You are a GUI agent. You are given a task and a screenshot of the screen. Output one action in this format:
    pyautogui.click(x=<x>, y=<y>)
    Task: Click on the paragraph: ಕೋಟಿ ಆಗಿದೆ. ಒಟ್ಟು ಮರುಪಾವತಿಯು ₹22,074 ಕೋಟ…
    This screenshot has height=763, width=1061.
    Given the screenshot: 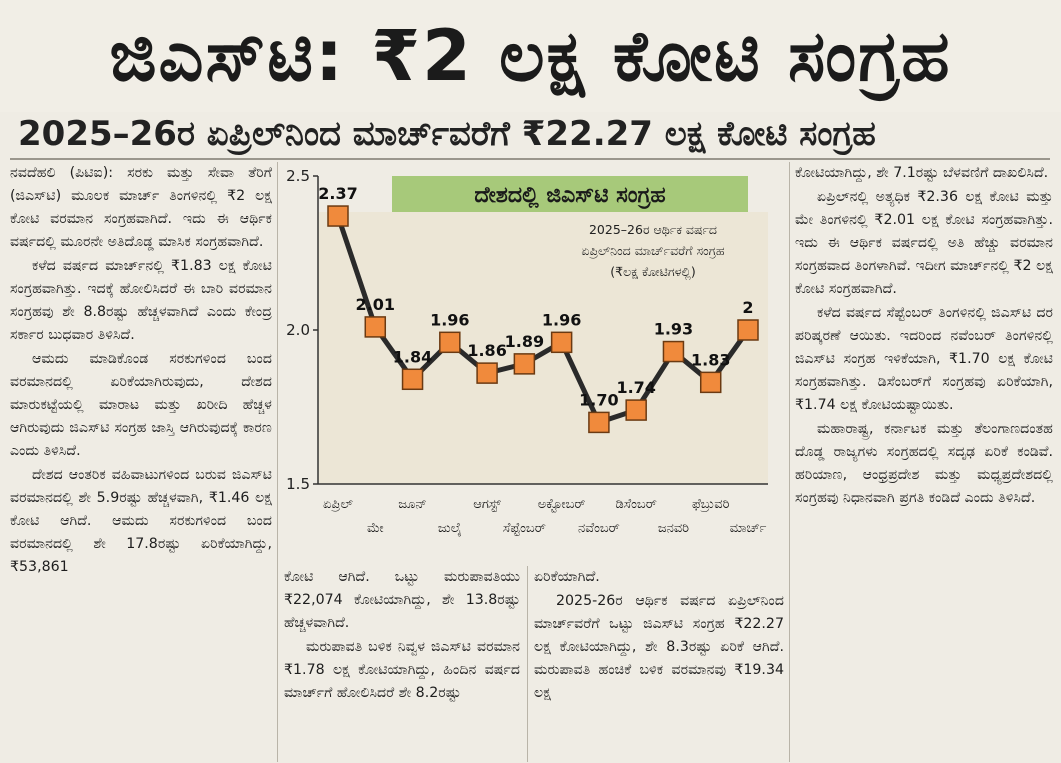 What is the action you would take?
    pyautogui.click(x=402, y=600)
    